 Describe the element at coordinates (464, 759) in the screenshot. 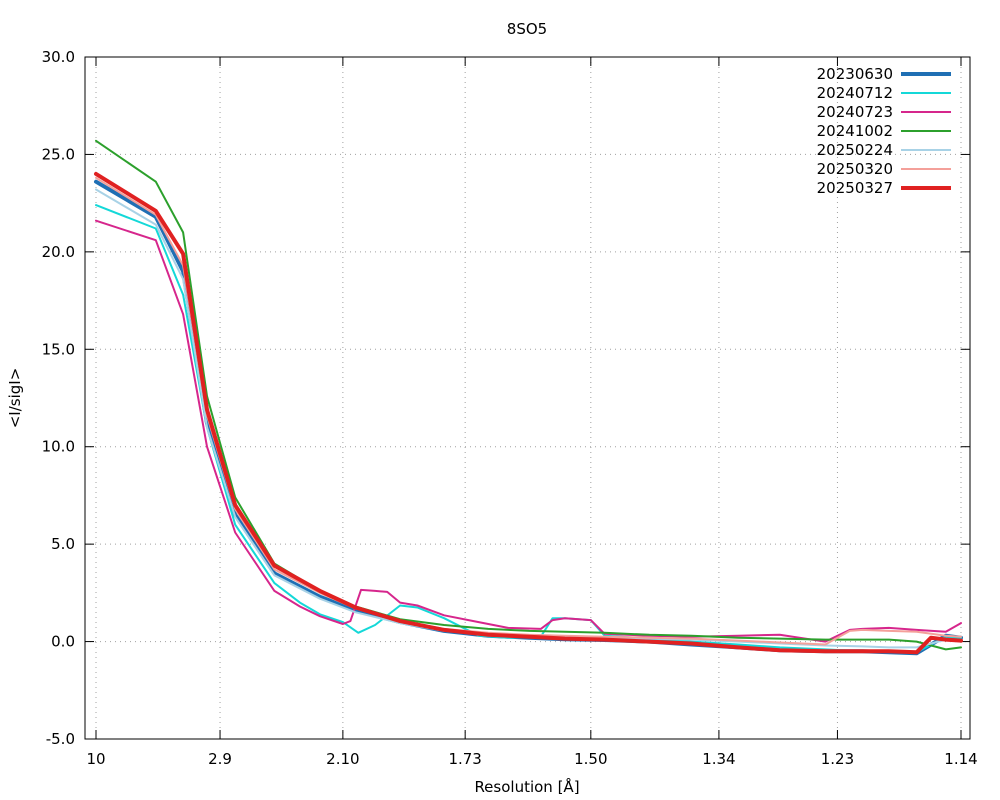

I see `x-tick-label: 1.73` at that location.